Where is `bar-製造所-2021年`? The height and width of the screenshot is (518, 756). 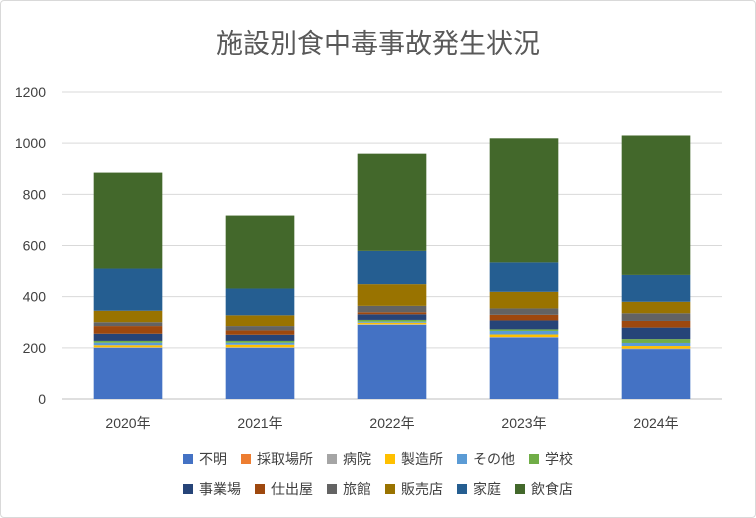 bar-製造所-2021年 is located at coordinates (260, 346).